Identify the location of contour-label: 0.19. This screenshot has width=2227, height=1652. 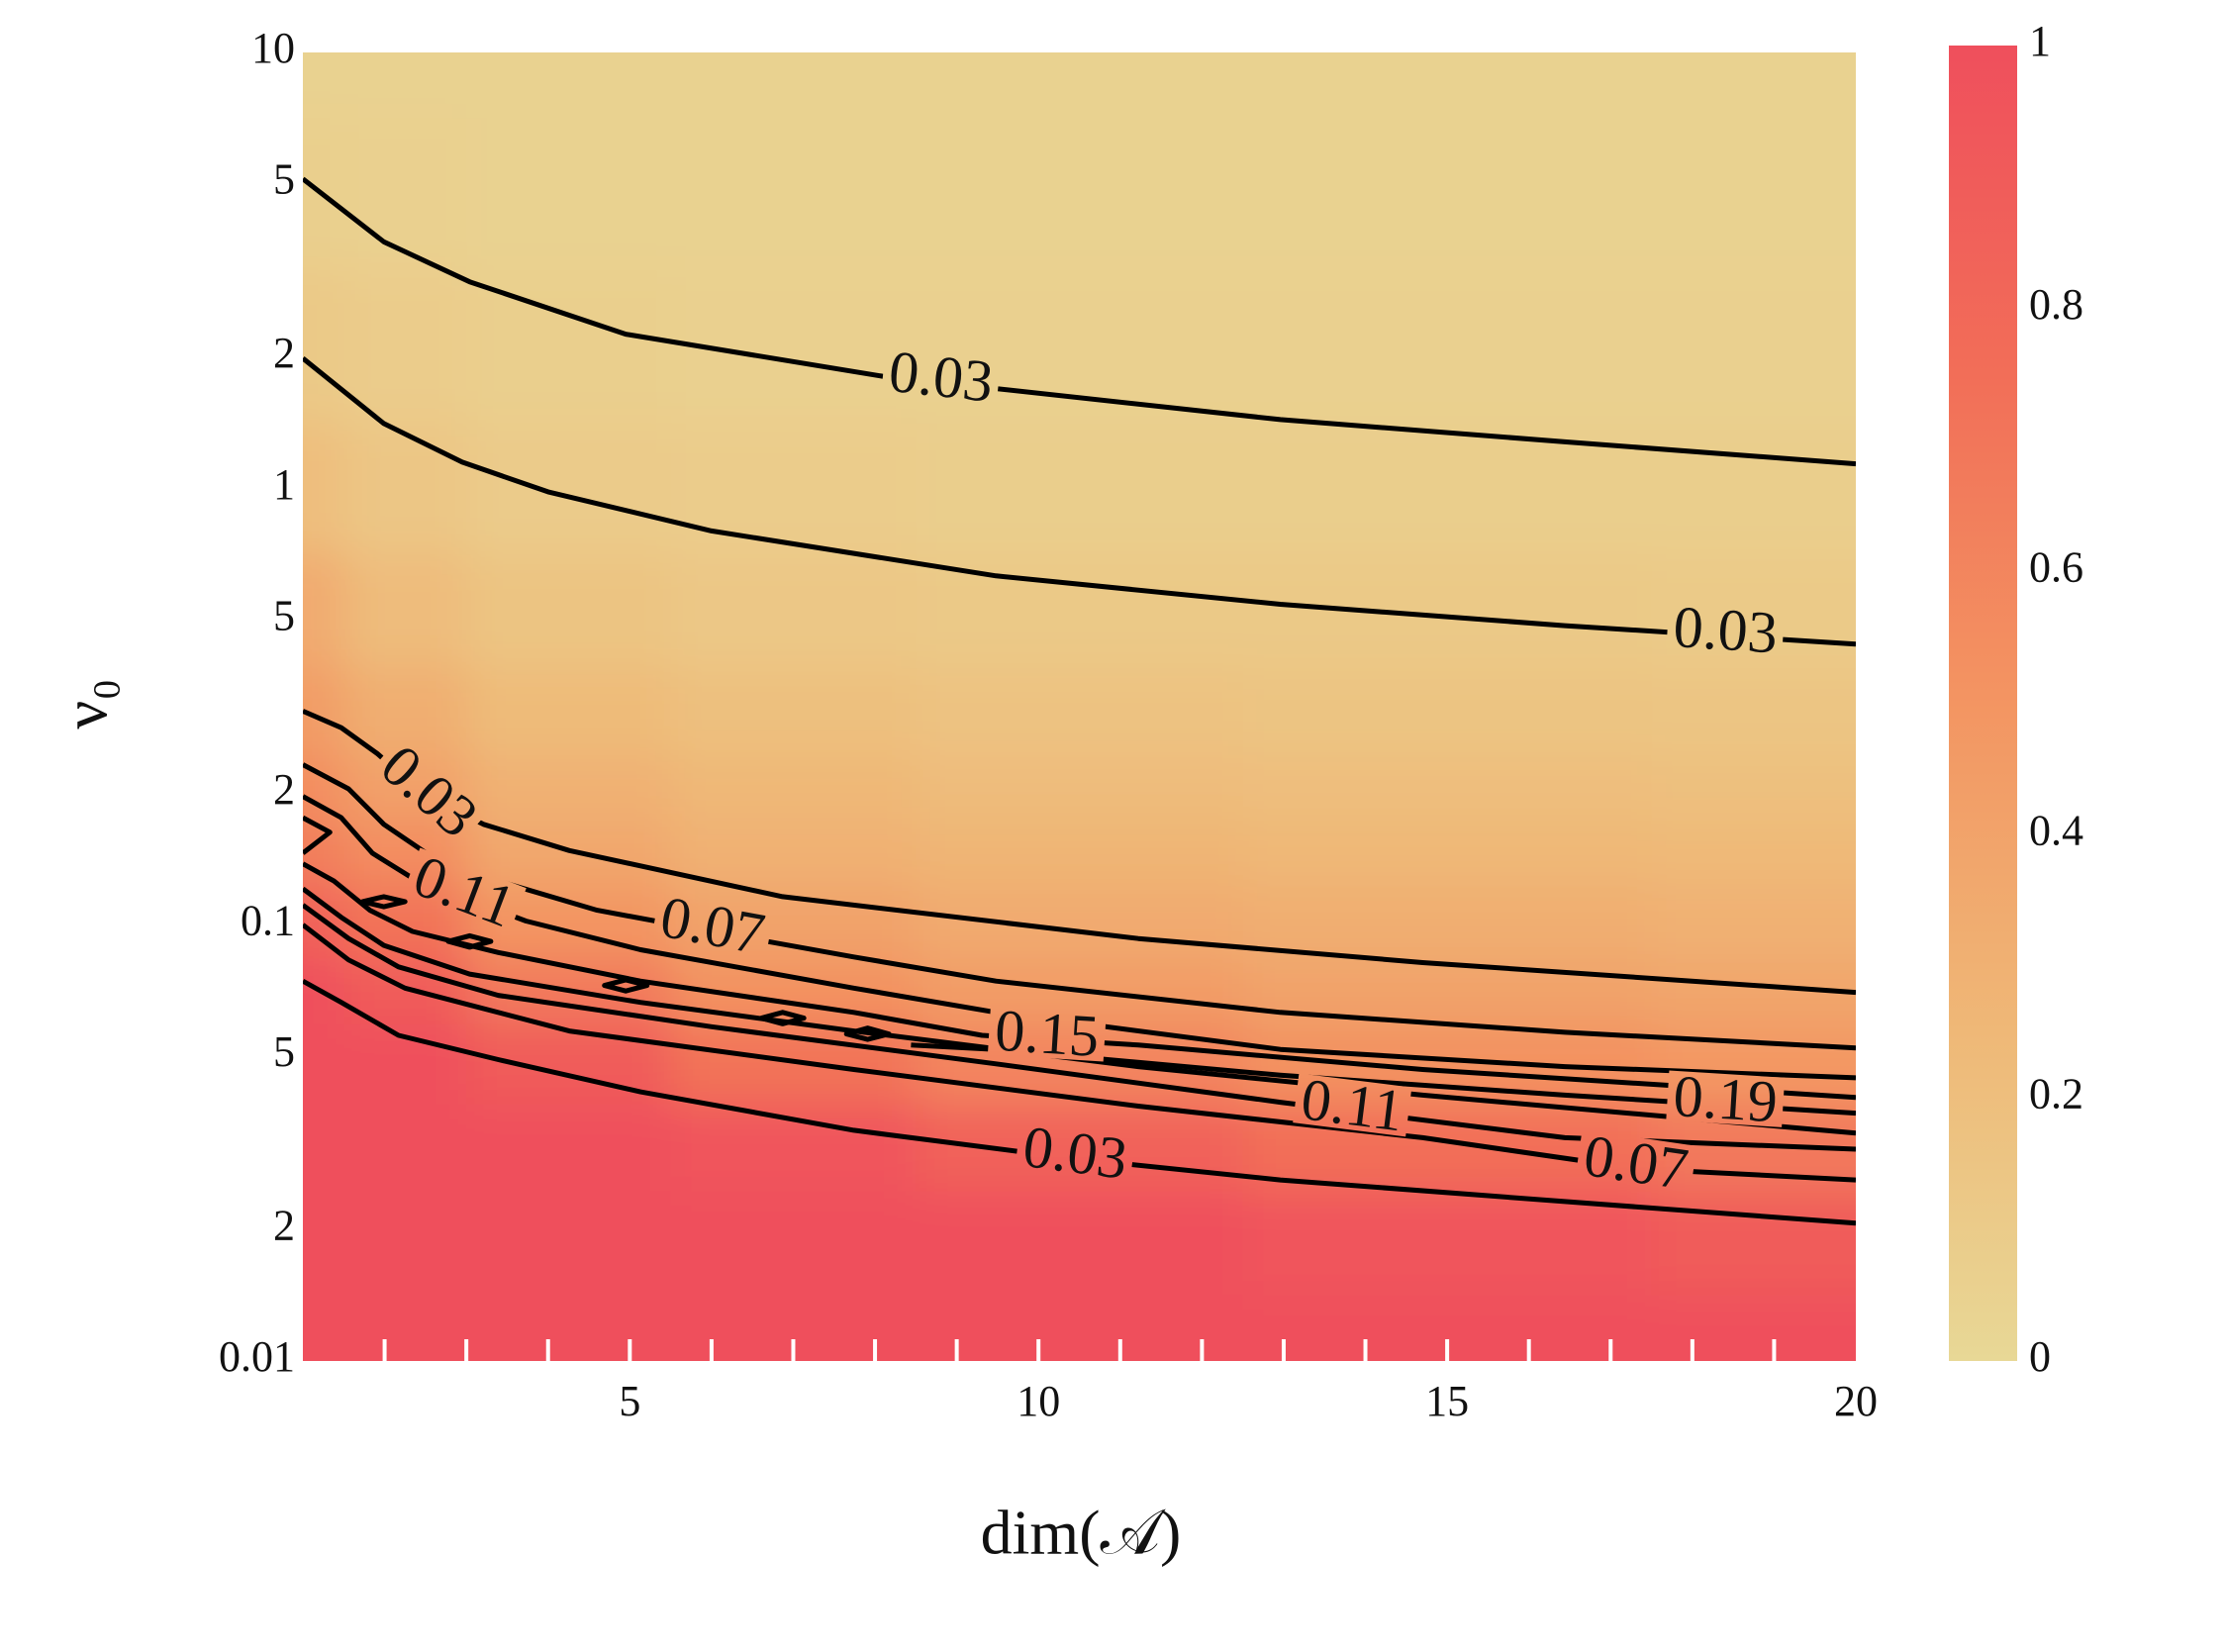
(1726, 1098).